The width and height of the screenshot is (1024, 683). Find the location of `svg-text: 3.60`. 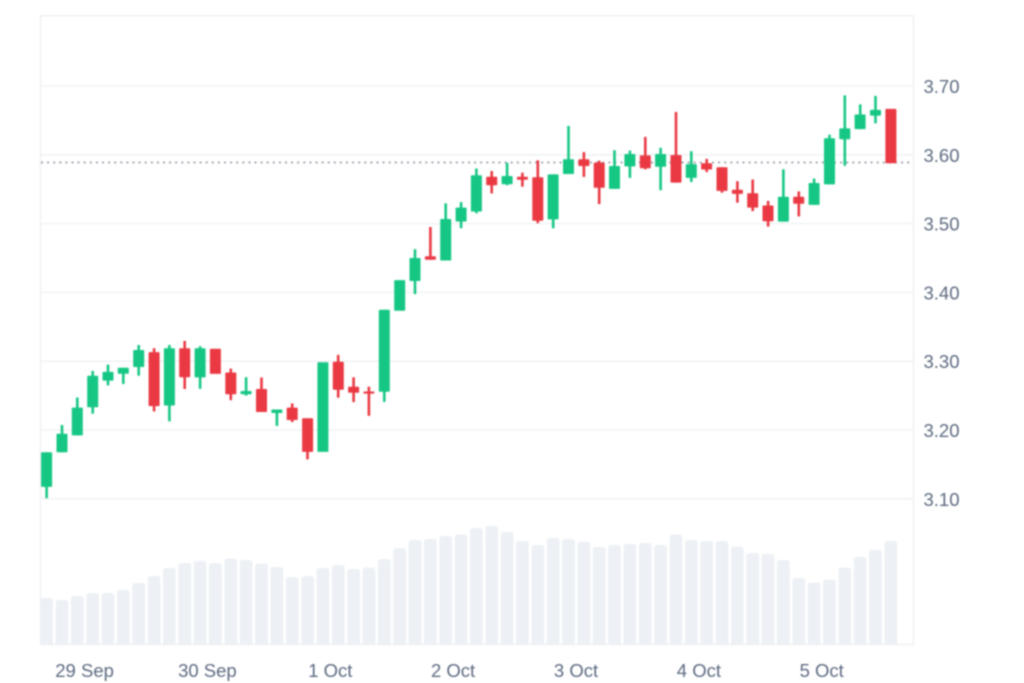

svg-text: 3.60 is located at coordinates (942, 155).